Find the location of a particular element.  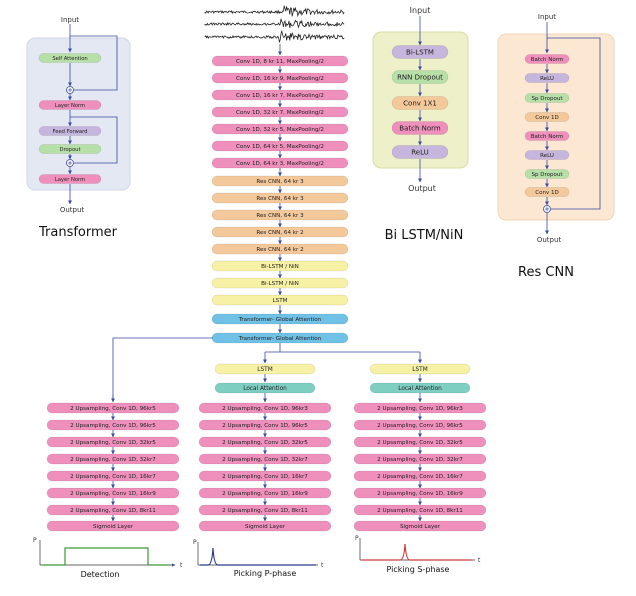

encoder-layer-14: Bi-LSTM / NiN is located at coordinates (280, 283).